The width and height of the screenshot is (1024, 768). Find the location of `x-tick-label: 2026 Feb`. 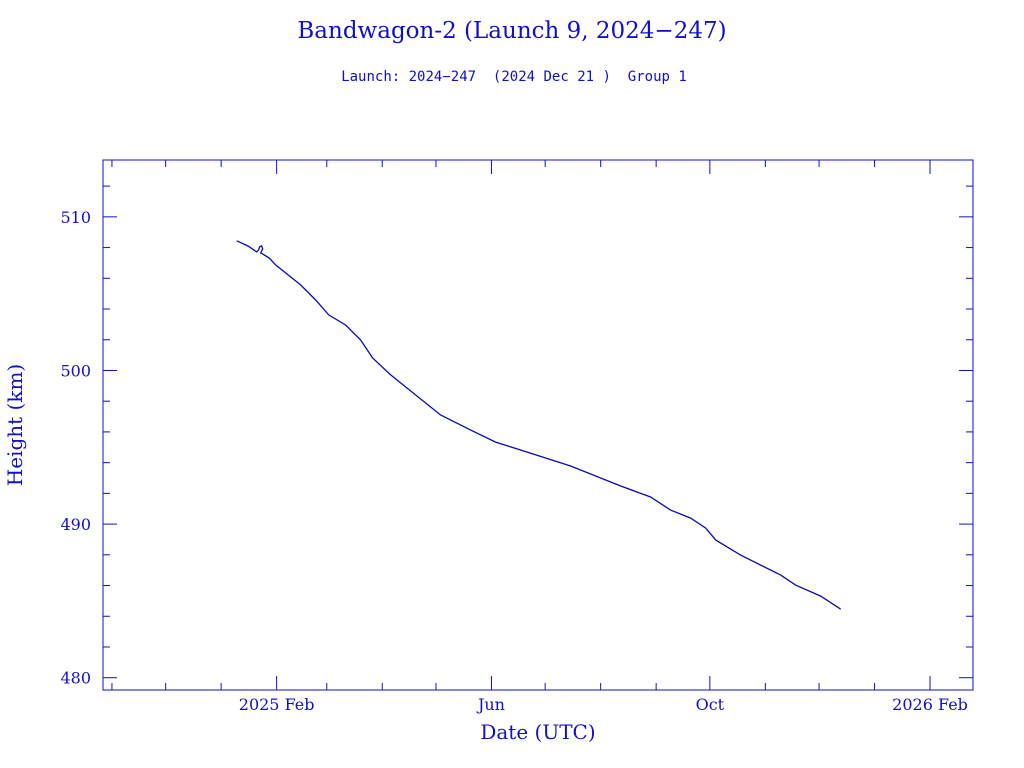

x-tick-label: 2026 Feb is located at coordinates (930, 704).